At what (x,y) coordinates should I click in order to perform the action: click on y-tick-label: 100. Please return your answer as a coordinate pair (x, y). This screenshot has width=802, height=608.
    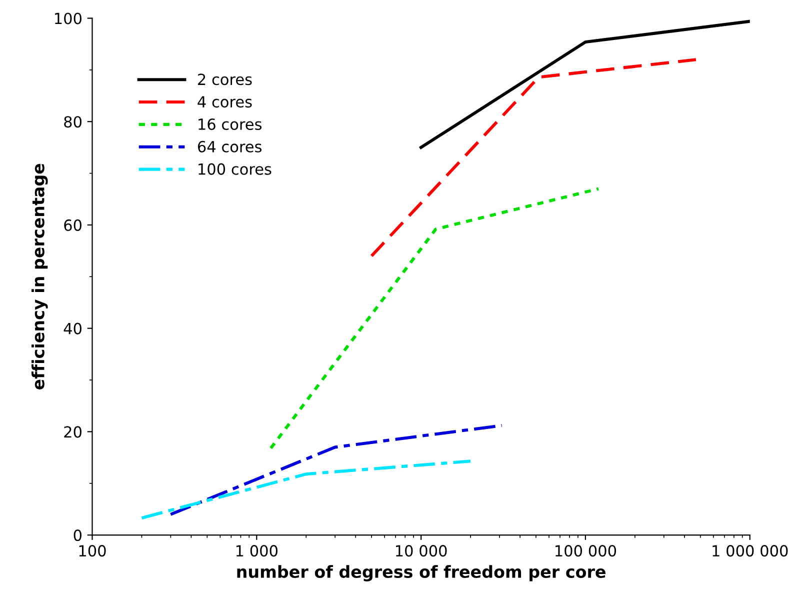
    Looking at the image, I should click on (68, 18).